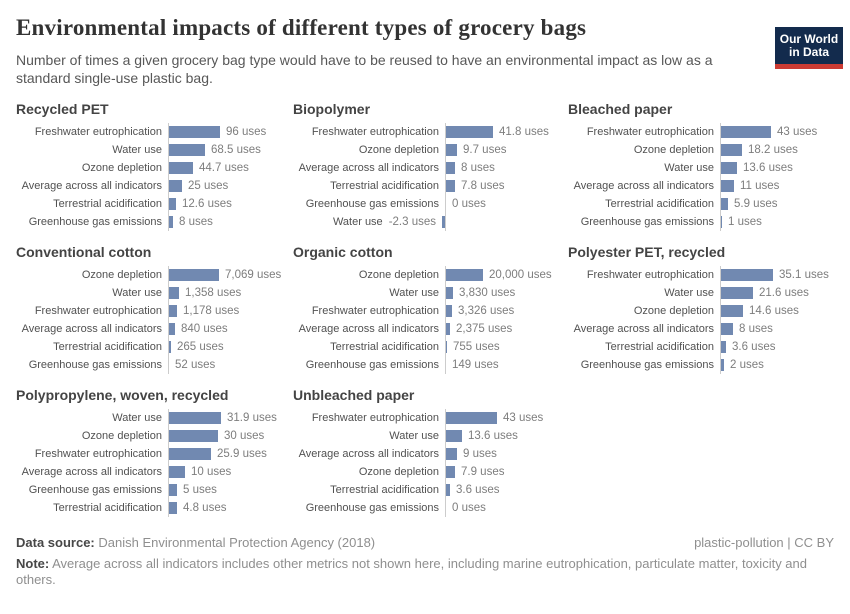  Describe the element at coordinates (430, 472) in the screenshot. I see `bar-row: Ozone depletion 7.9 uses` at that location.